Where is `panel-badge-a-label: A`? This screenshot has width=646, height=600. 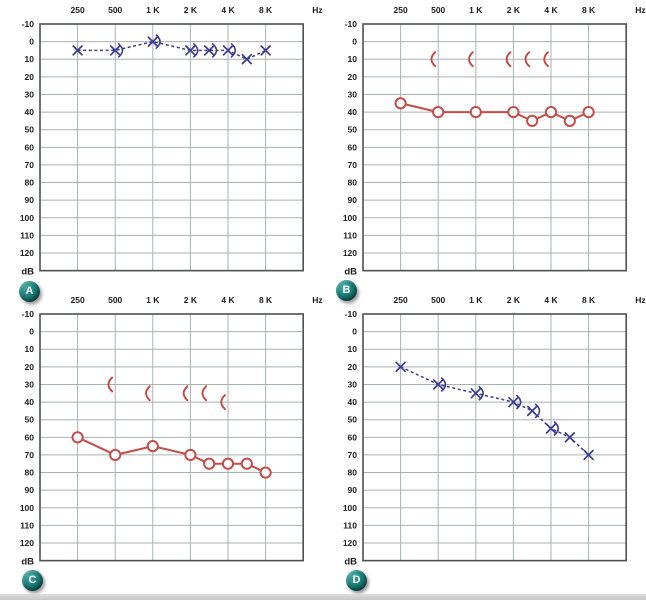 panel-badge-a-label: A is located at coordinates (29, 291).